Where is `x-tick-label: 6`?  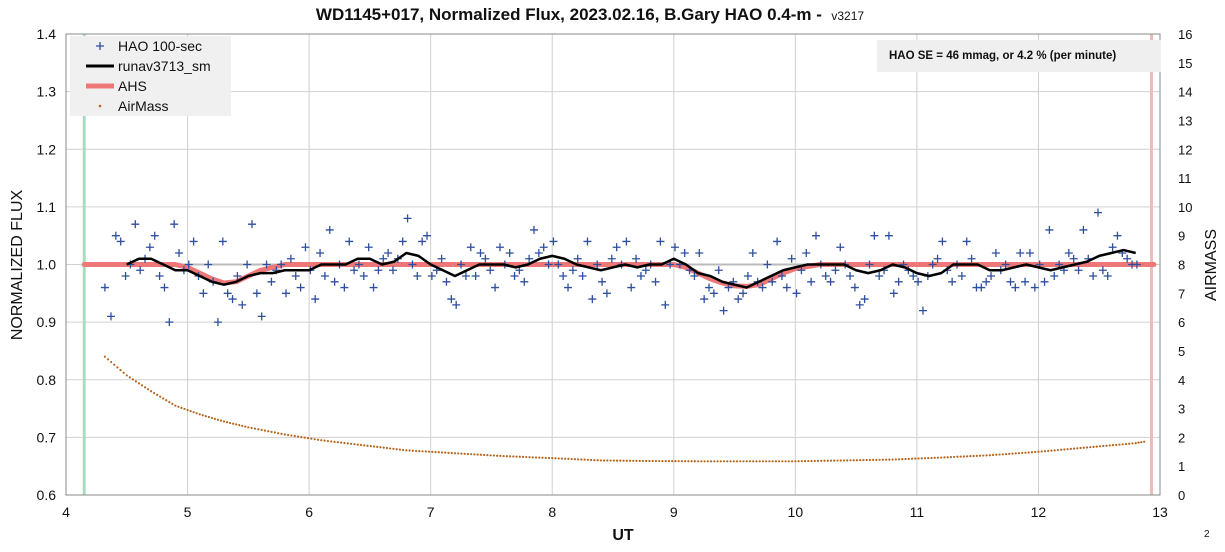 x-tick-label: 6 is located at coordinates (309, 512).